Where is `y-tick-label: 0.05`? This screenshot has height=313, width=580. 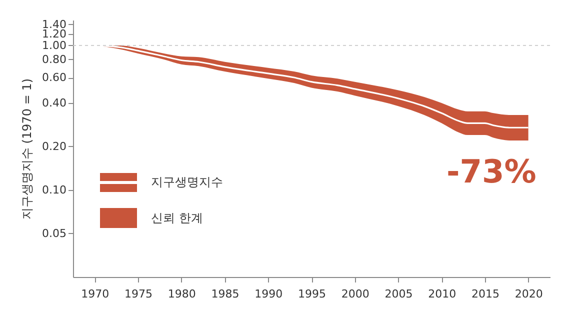
y-tick-label: 0.05 is located at coordinates (54, 233).